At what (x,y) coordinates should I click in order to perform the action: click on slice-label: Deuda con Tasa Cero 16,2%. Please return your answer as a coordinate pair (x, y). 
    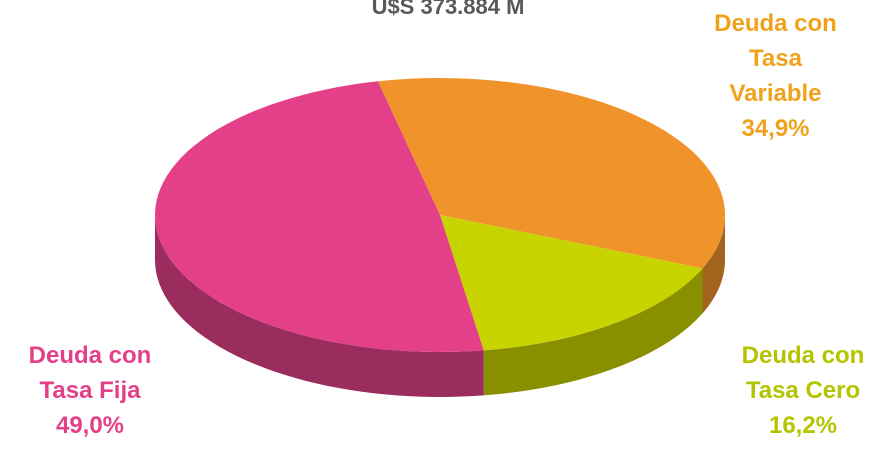
    Looking at the image, I should click on (803, 390).